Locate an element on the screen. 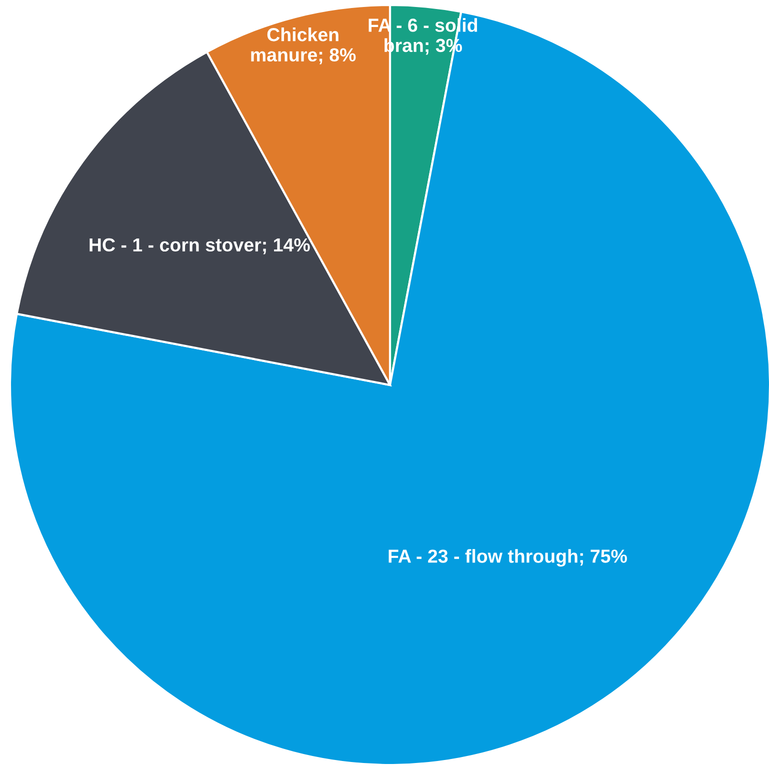  slice-label: FA - 23 - flow through; 75% is located at coordinates (507, 558).